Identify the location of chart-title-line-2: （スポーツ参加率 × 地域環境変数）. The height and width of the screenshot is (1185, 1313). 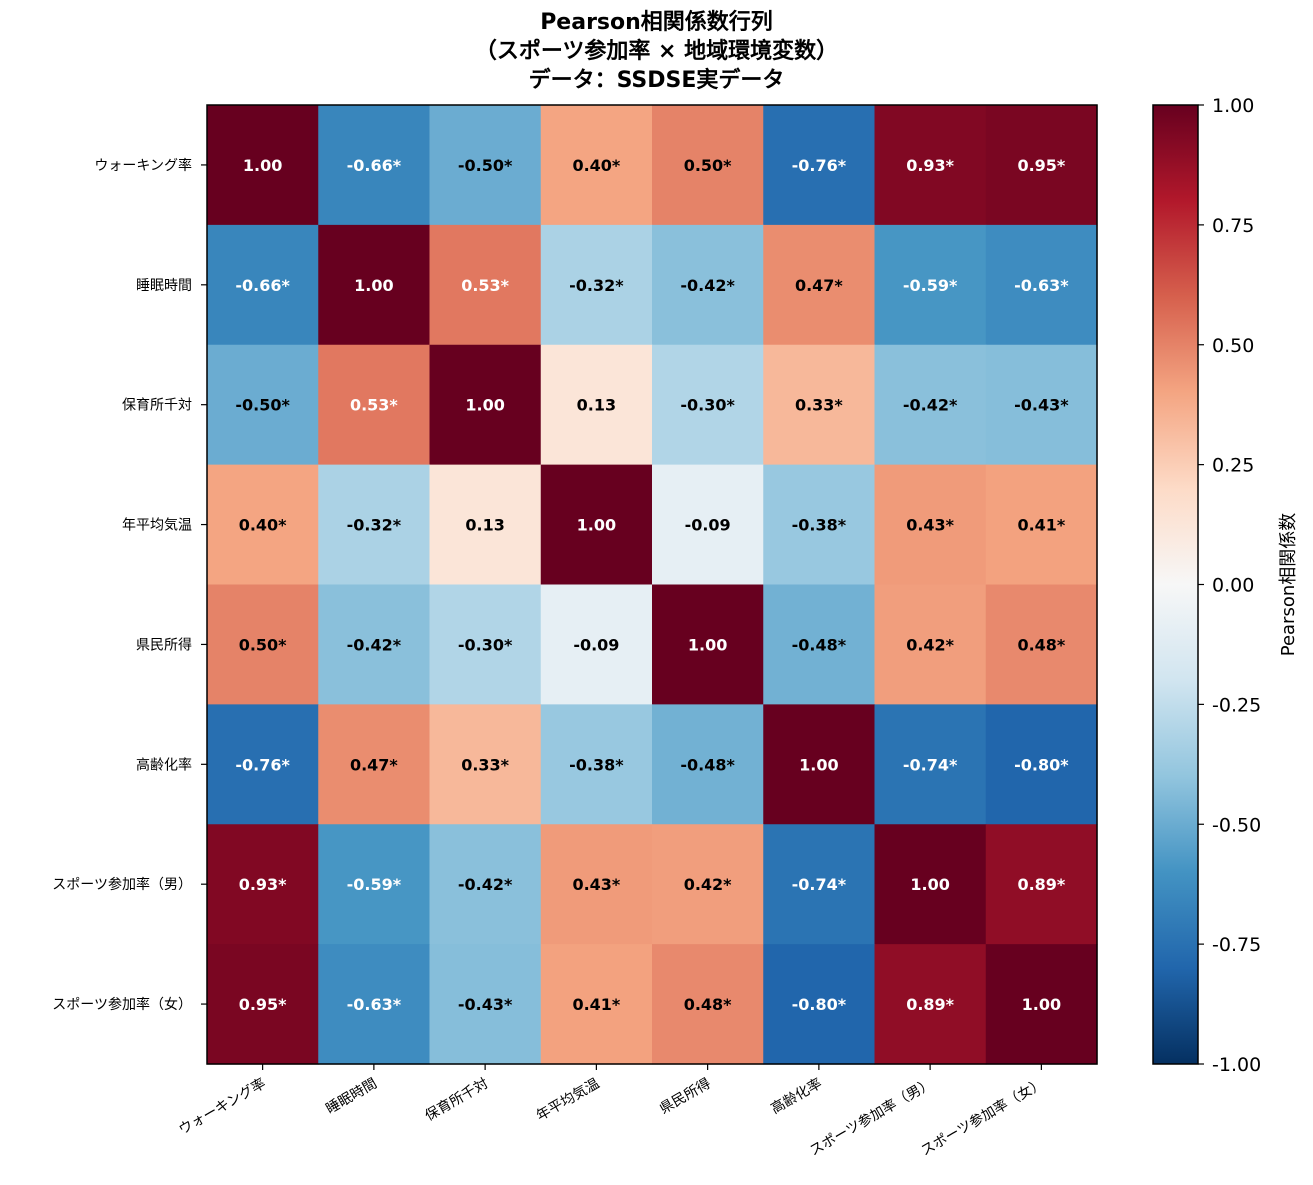
(656, 51).